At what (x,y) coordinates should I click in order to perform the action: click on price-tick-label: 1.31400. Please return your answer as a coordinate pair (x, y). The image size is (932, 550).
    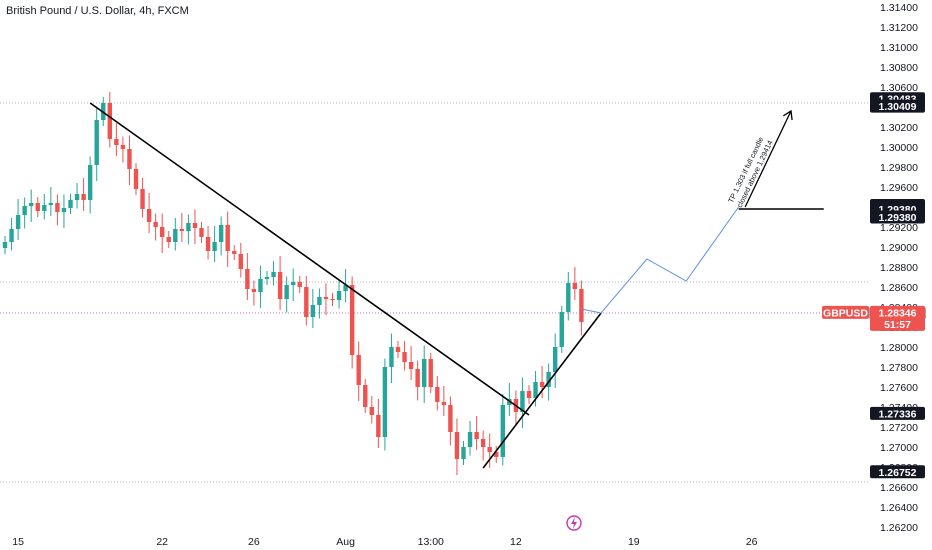
    Looking at the image, I should click on (899, 8).